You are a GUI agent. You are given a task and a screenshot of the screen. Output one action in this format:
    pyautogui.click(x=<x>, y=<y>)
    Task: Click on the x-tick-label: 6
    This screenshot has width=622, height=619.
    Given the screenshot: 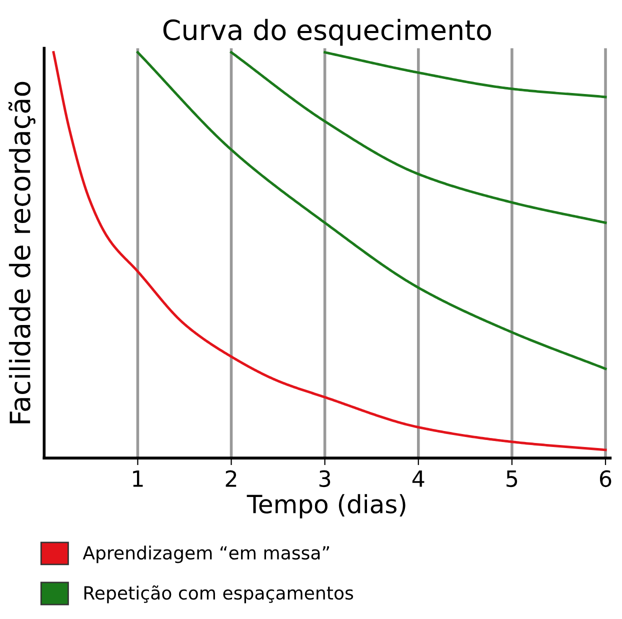 What is the action you would take?
    pyautogui.click(x=606, y=479)
    